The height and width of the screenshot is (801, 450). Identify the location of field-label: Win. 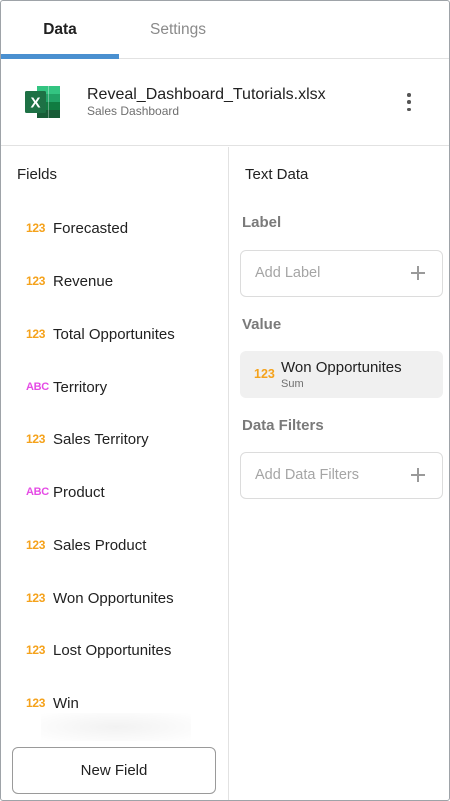
(66, 703).